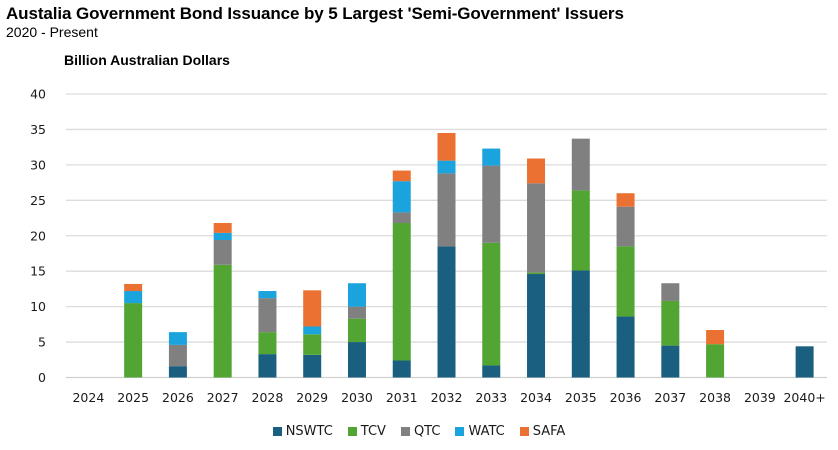 The image size is (838, 450). What do you see at coordinates (402, 397) in the screenshot?
I see `x-tick-label: 2031` at bounding box center [402, 397].